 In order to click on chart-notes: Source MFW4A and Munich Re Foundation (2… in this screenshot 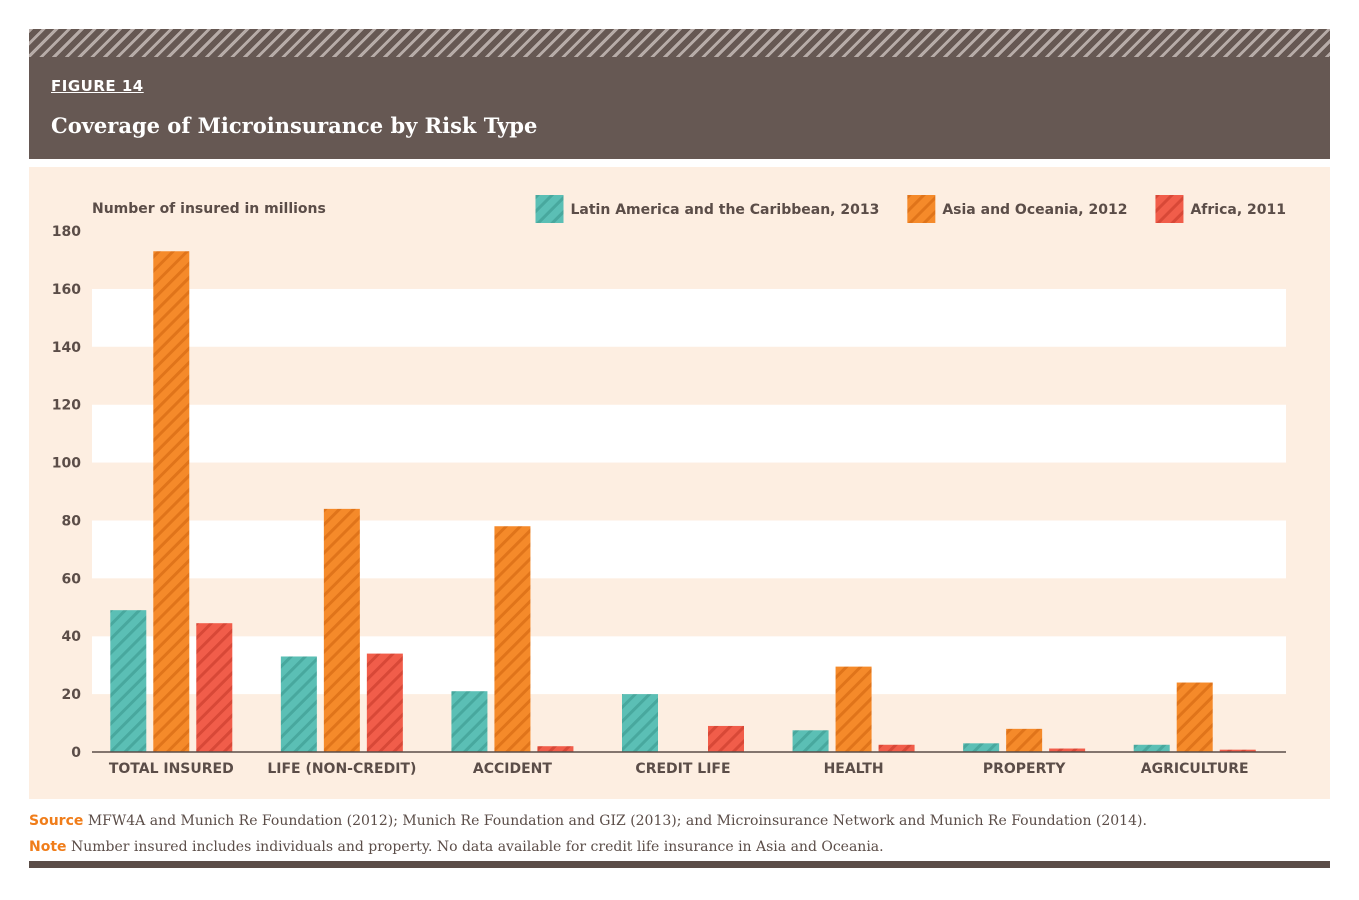, I will do `click(679, 834)`.